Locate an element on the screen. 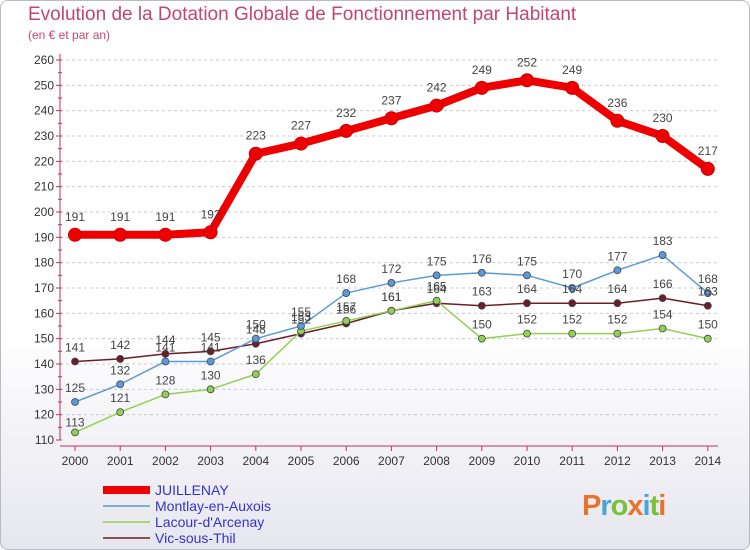 This screenshot has height=550, width=750. x-tick-label: 2000 is located at coordinates (75, 461).